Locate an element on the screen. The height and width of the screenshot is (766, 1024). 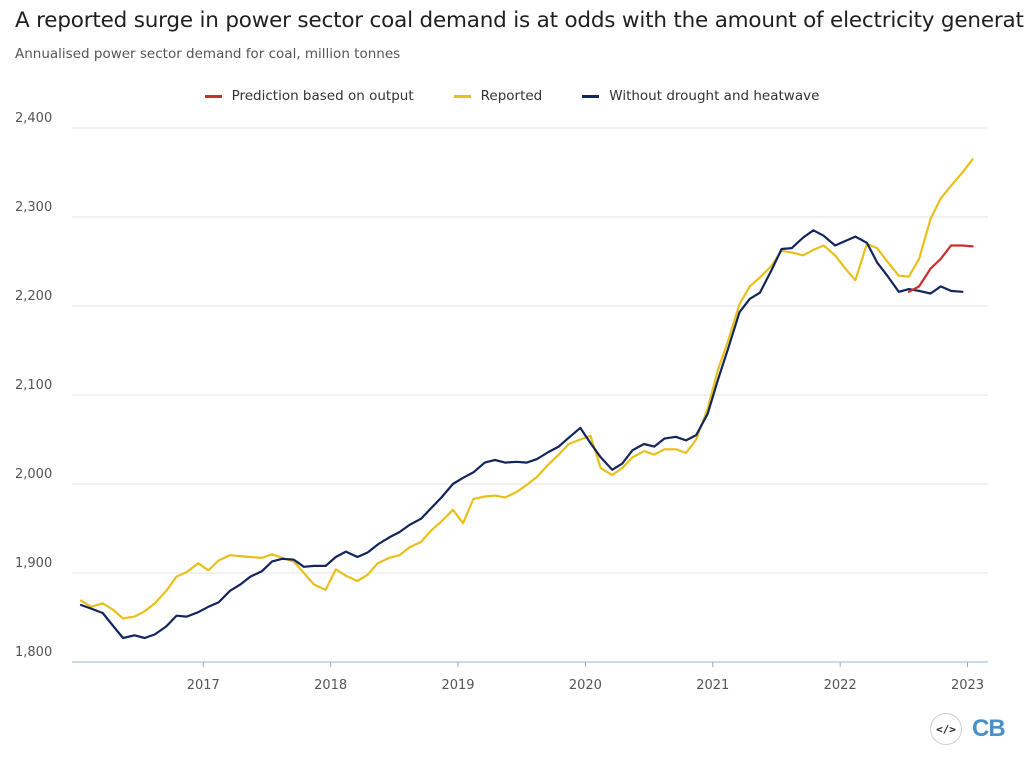
legend-item-without-drought: Without drought and heatwave is located at coordinates (700, 96).